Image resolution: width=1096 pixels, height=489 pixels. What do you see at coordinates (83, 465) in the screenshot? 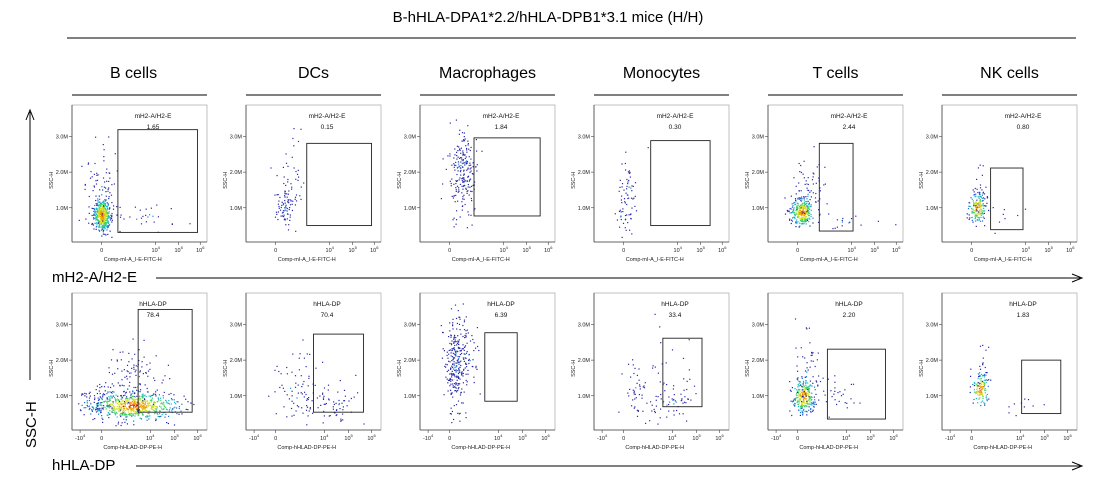
I see `marker-axis-label: hHLA-DP` at bounding box center [83, 465].